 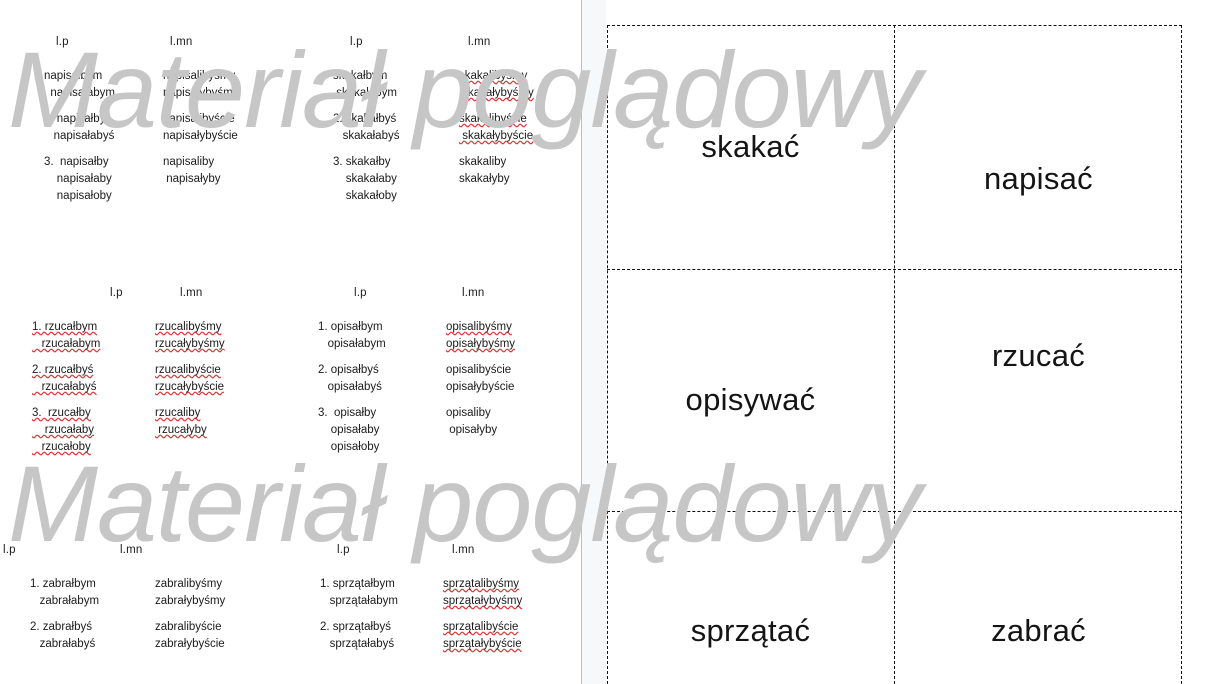 I want to click on form-line: napisalibyśmy napisałybyśmy, so click(x=201, y=84).